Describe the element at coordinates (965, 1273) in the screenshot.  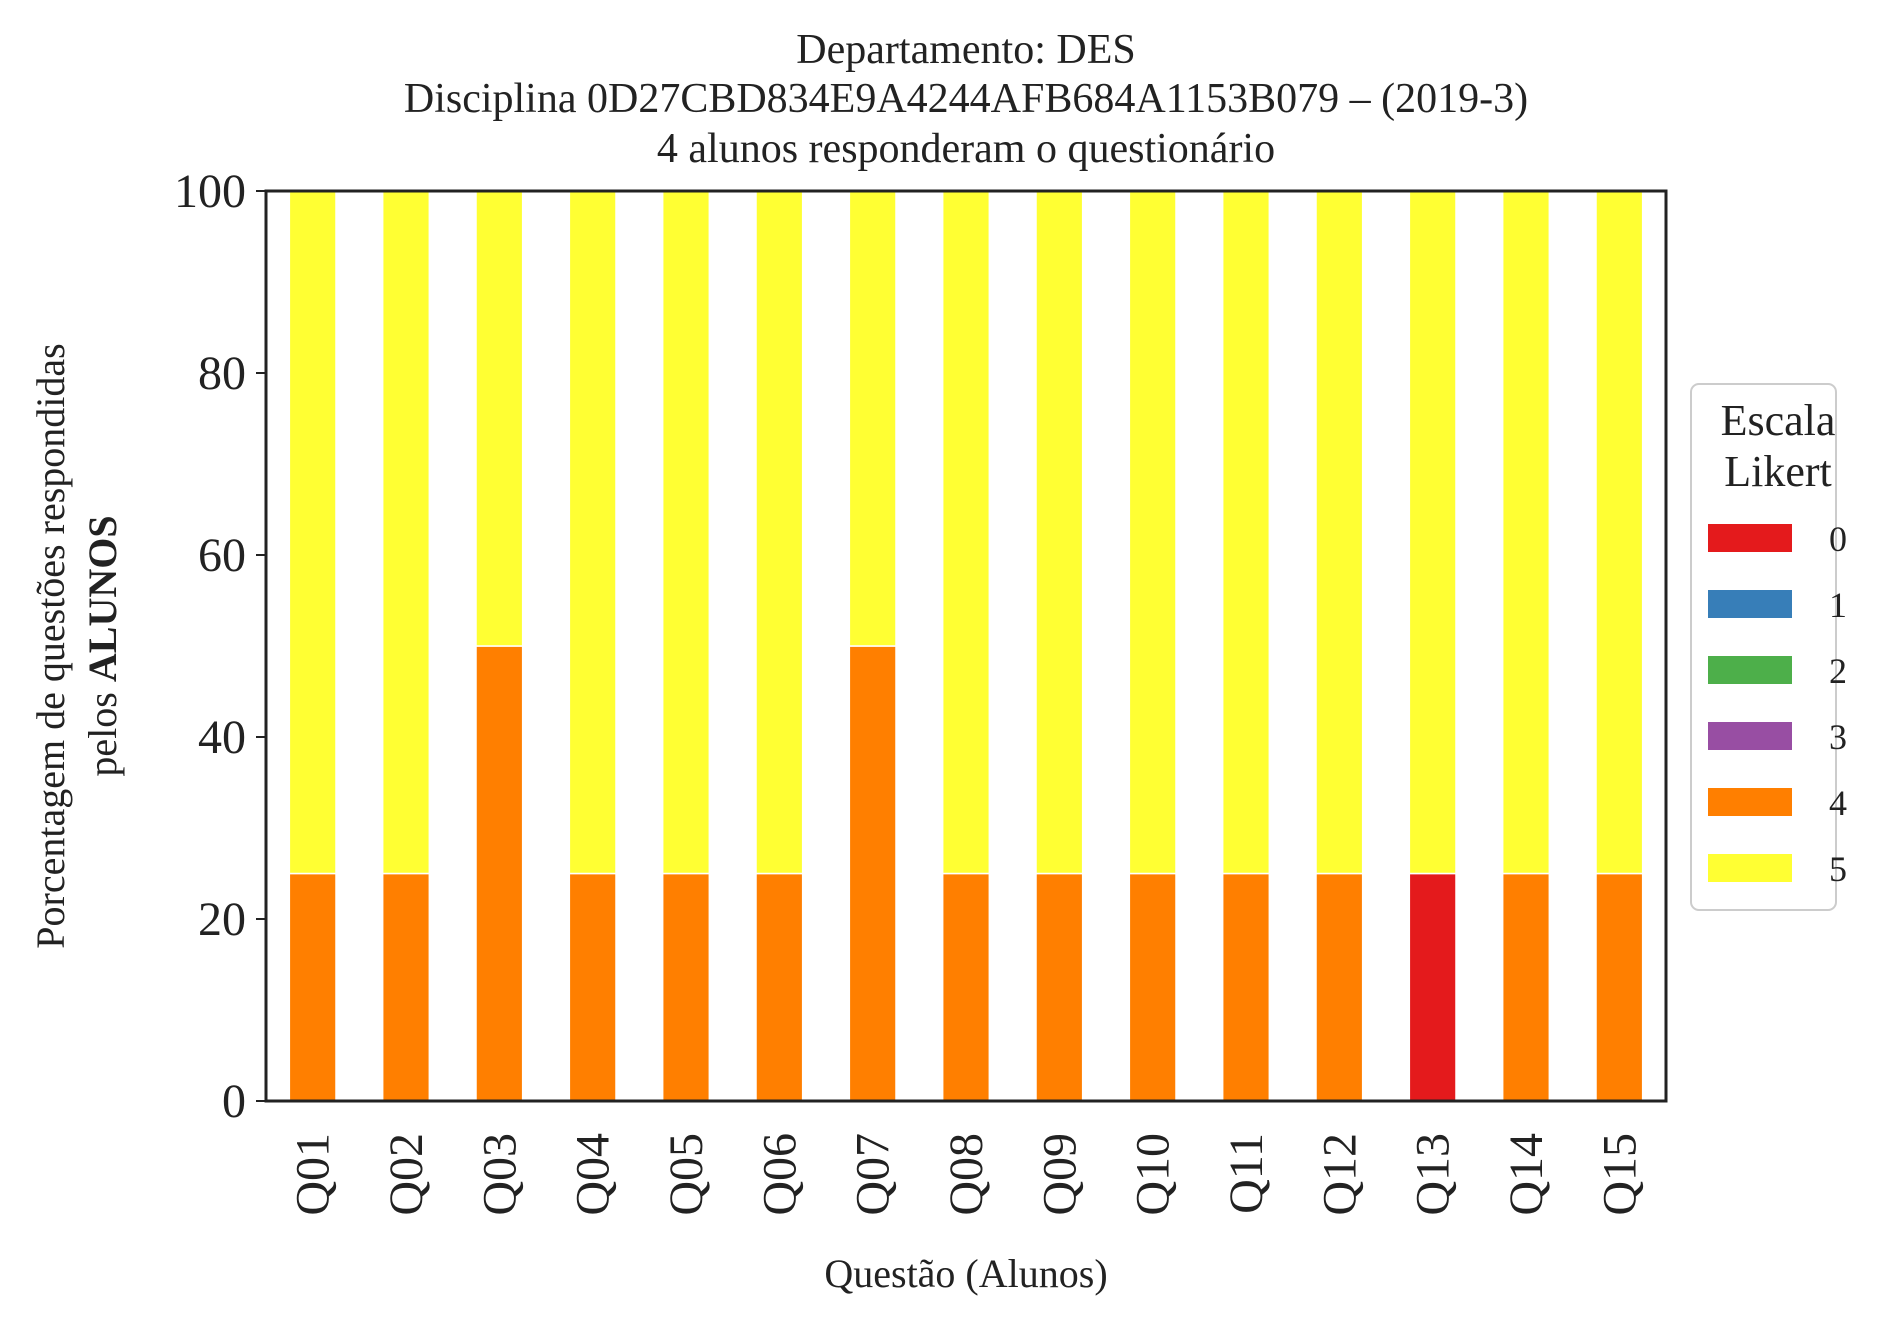
I see `x-axis-label: Questão (Alunos)` at that location.